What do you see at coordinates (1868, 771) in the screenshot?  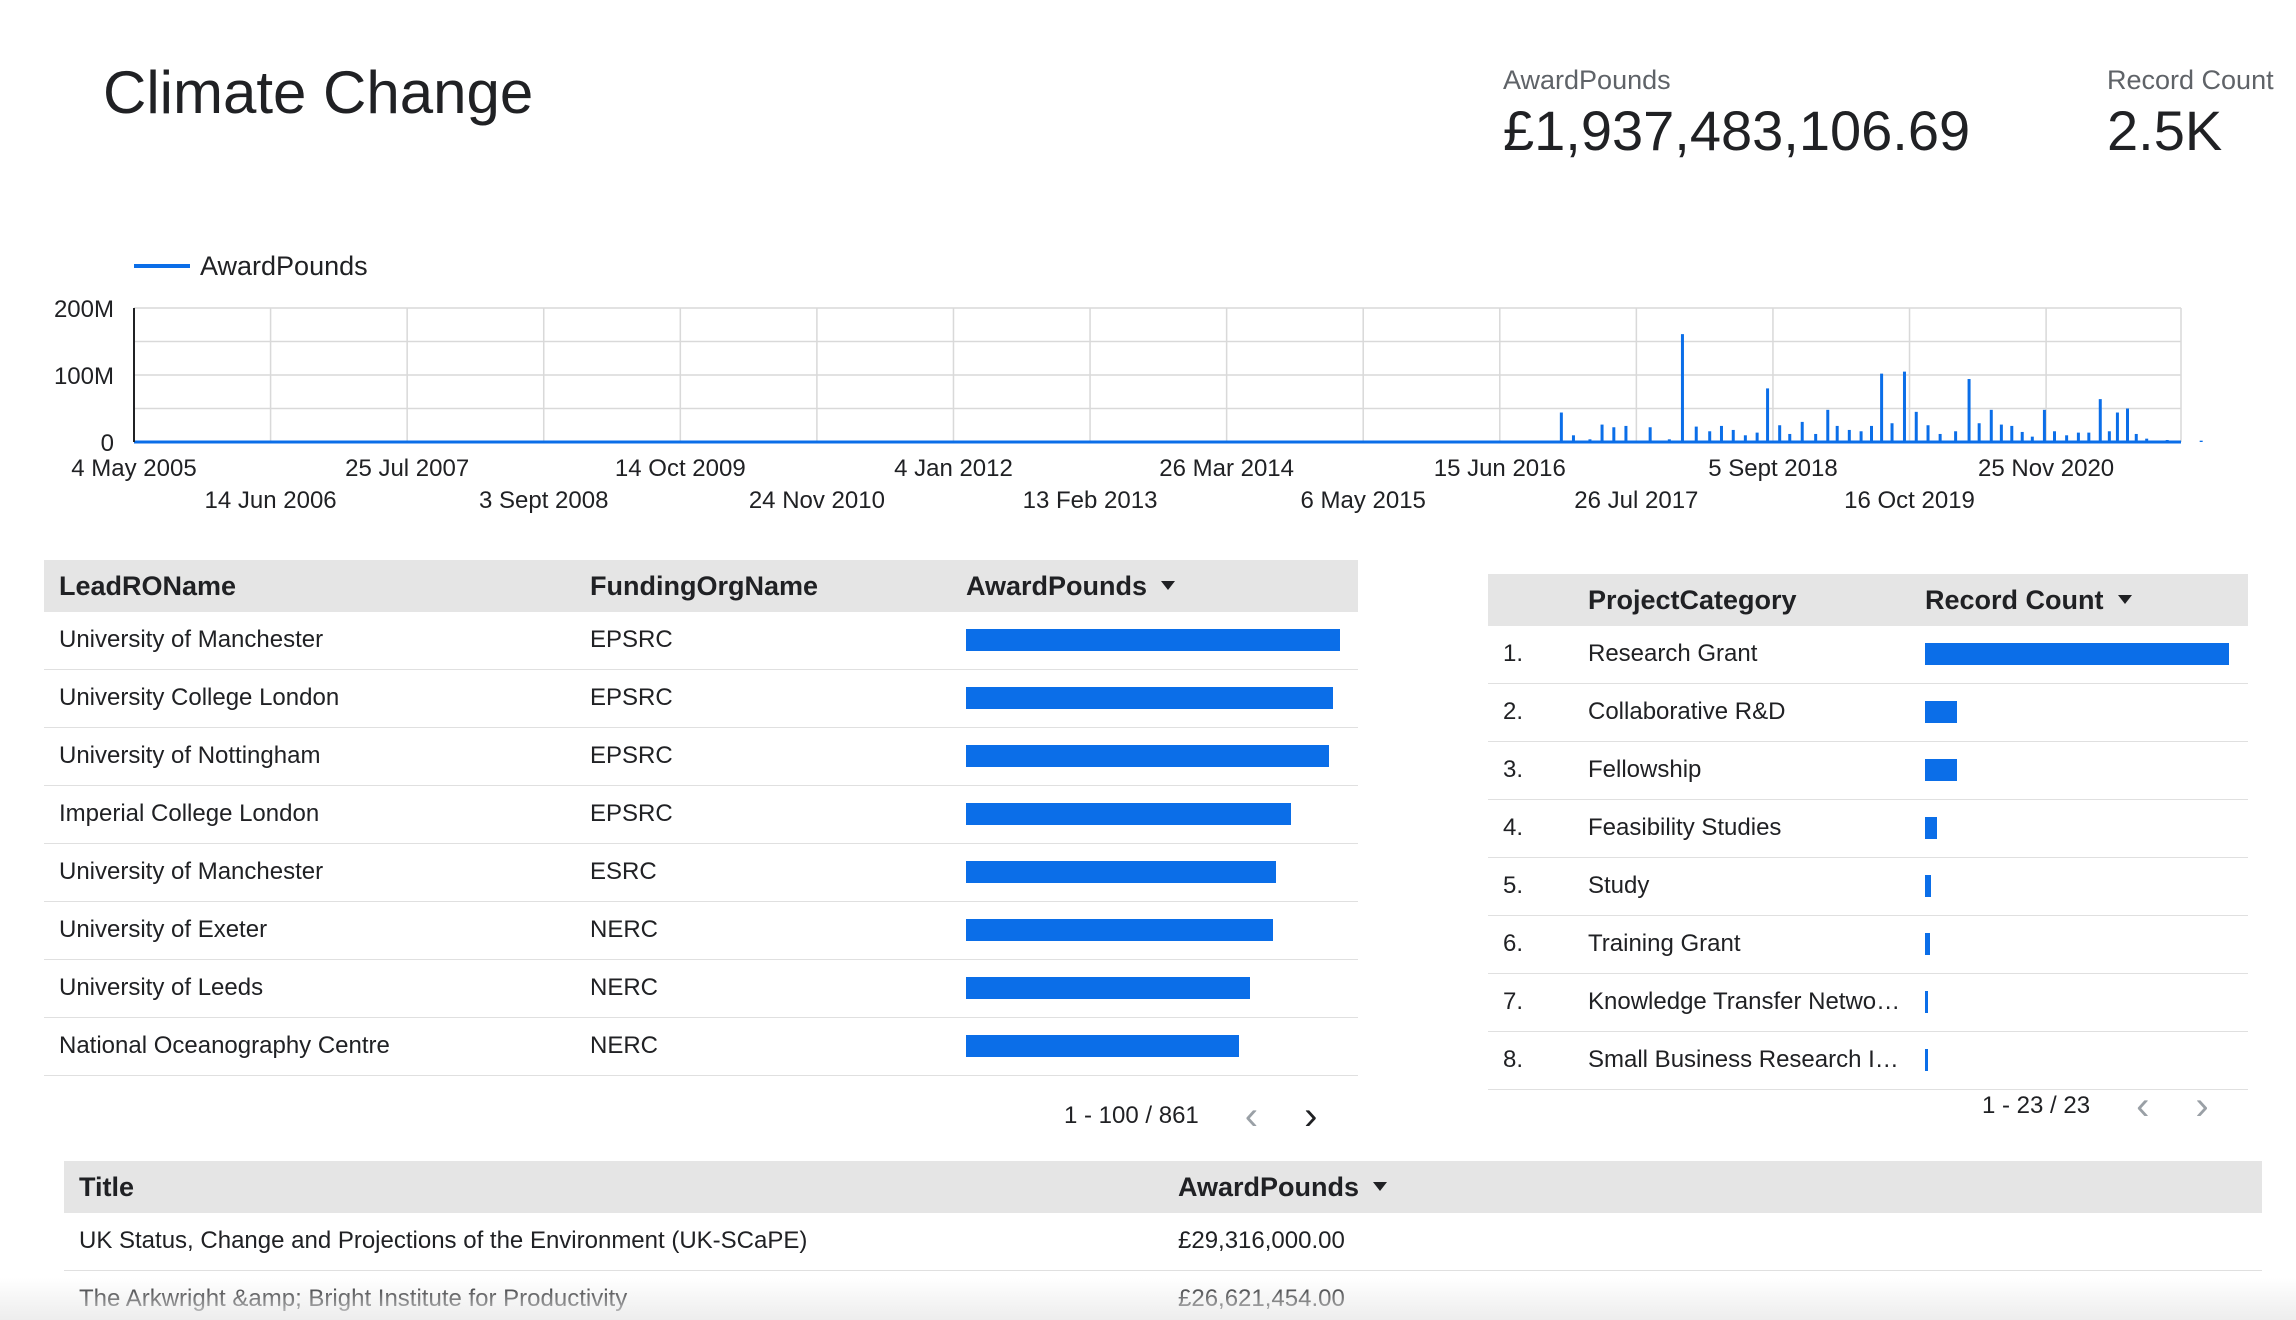 I see `table-row: 3. Fellowship` at bounding box center [1868, 771].